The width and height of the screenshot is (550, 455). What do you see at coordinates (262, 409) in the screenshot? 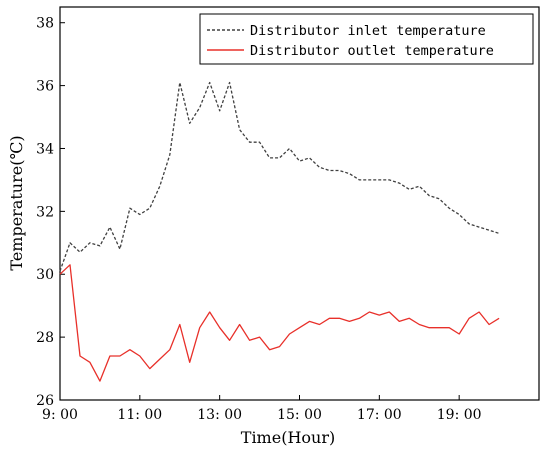
I see `x-axis: 9: 00 11: 00 13: 00 15: 00 17: 00 19: 00` at bounding box center [262, 409].